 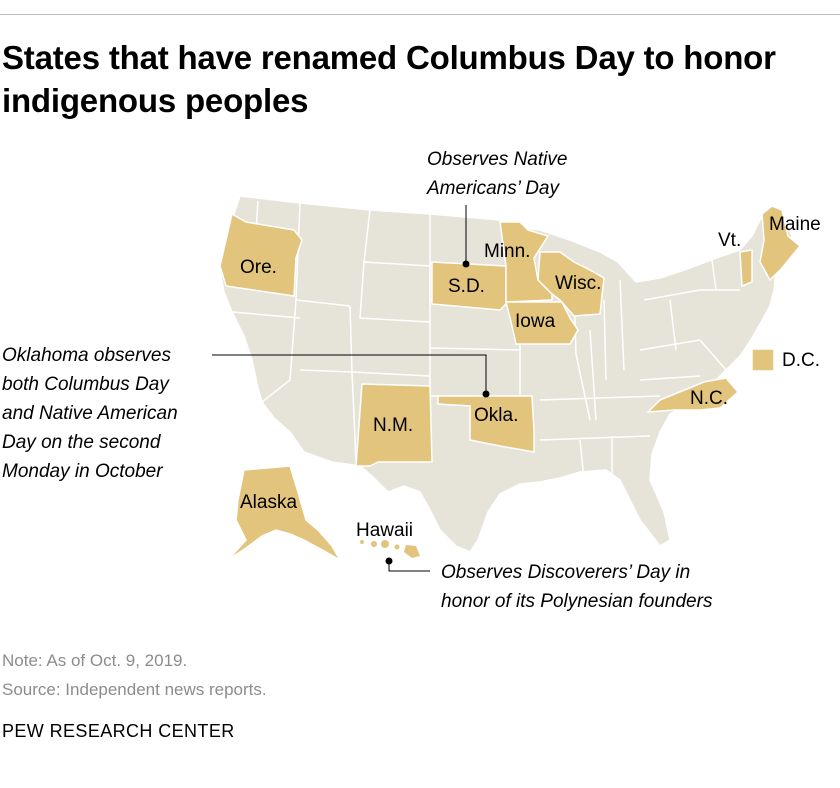 I want to click on label-alaska: Alaska, so click(x=268, y=502).